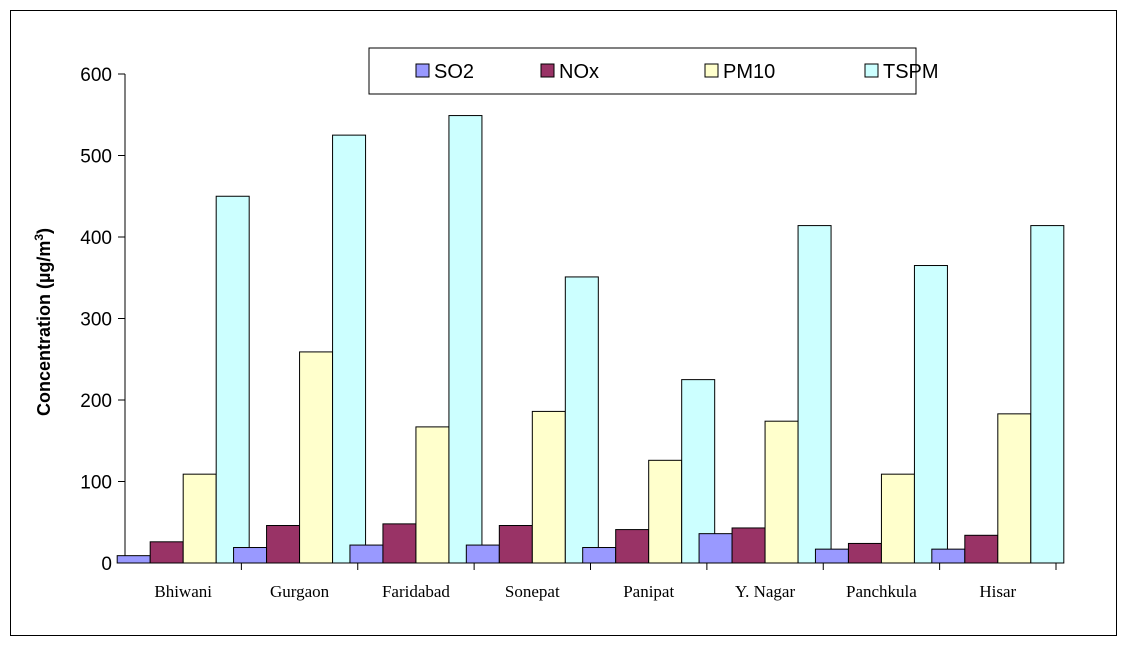  What do you see at coordinates (648, 591) in the screenshot?
I see `category-label: Panipat` at bounding box center [648, 591].